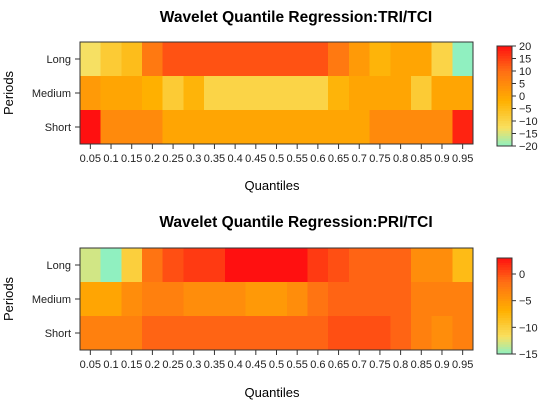 Image resolution: width=550 pixels, height=408 pixels. Describe the element at coordinates (214, 159) in the screenshot. I see `x-tick-label: 0.35` at that location.